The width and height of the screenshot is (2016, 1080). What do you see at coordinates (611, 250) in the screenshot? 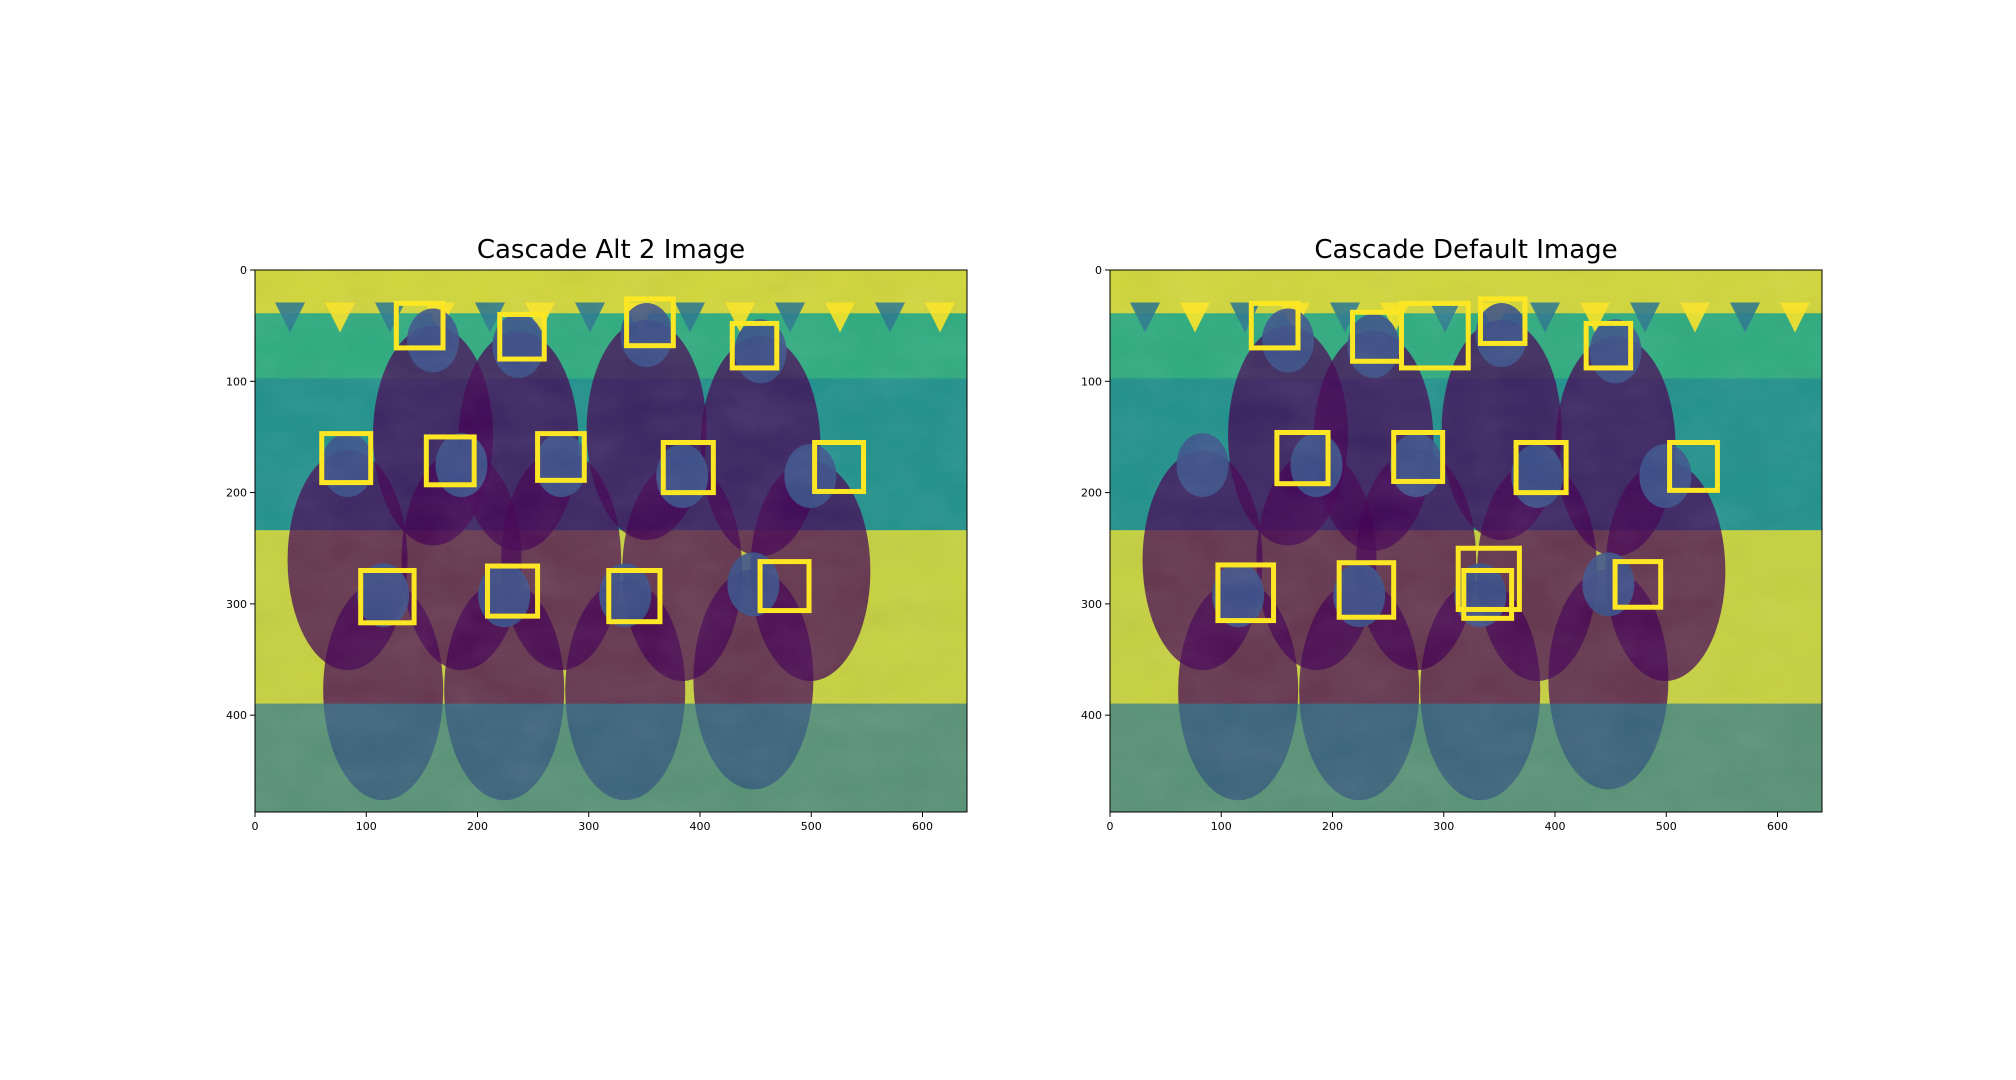
I see `panel-title: Cascade Alt 2 Image` at bounding box center [611, 250].